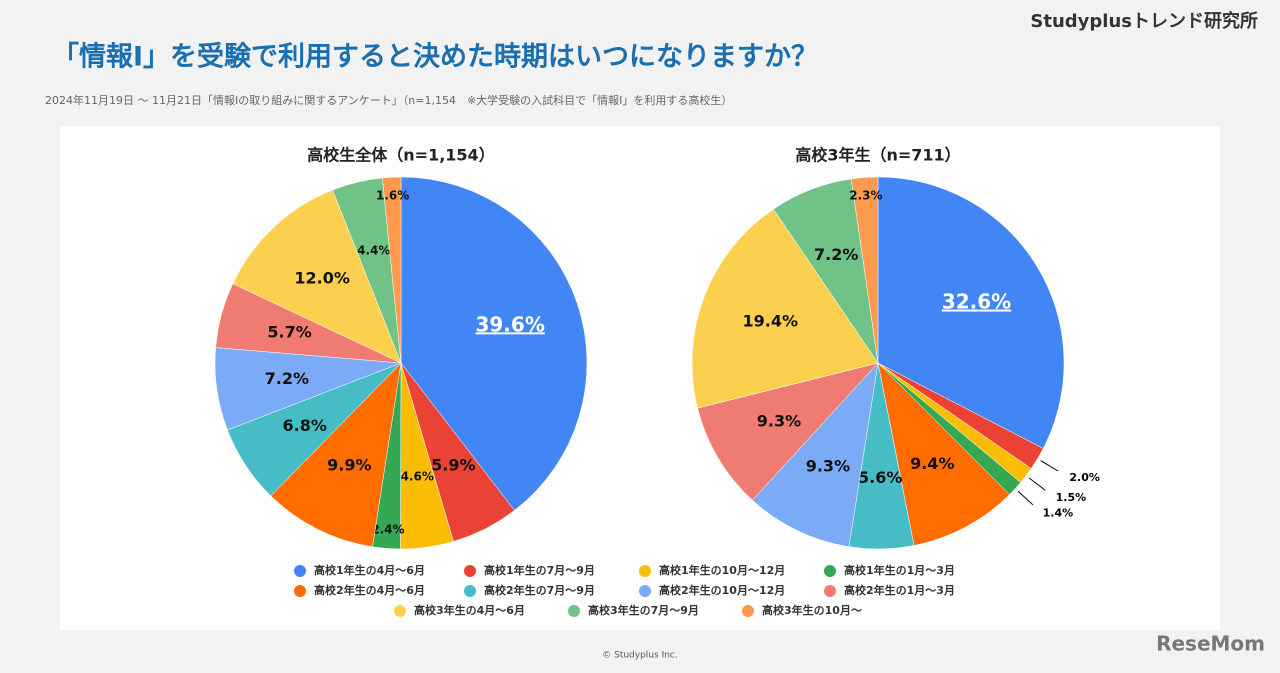  What do you see at coordinates (1210, 644) in the screenshot?
I see `logo: ReseMom` at bounding box center [1210, 644].